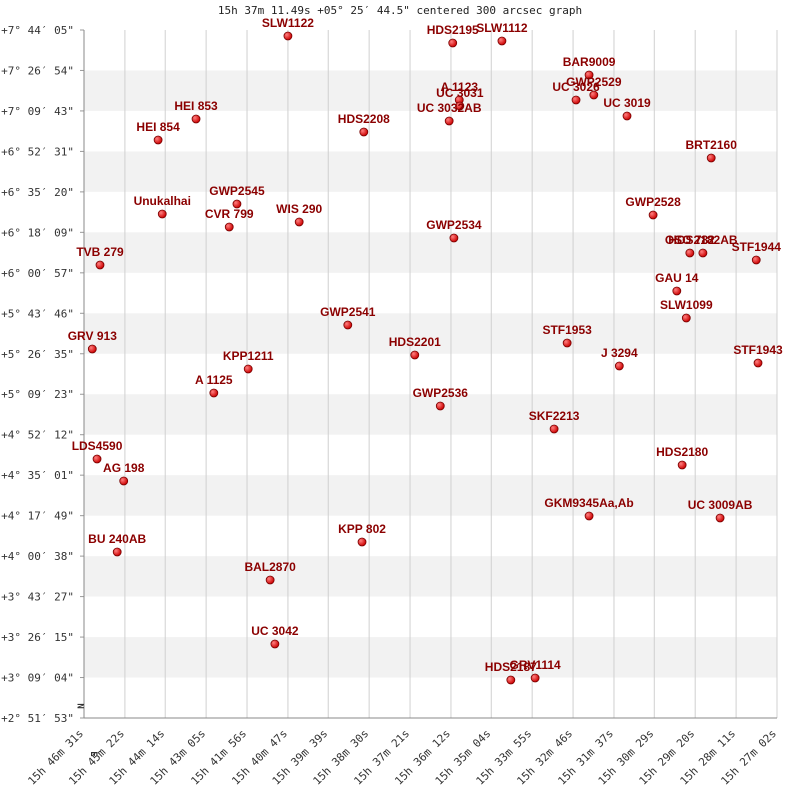 The width and height of the screenshot is (800, 800). Describe the element at coordinates (37, 273) in the screenshot. I see `y-tick-label: +6° 00′ 57"` at that location.